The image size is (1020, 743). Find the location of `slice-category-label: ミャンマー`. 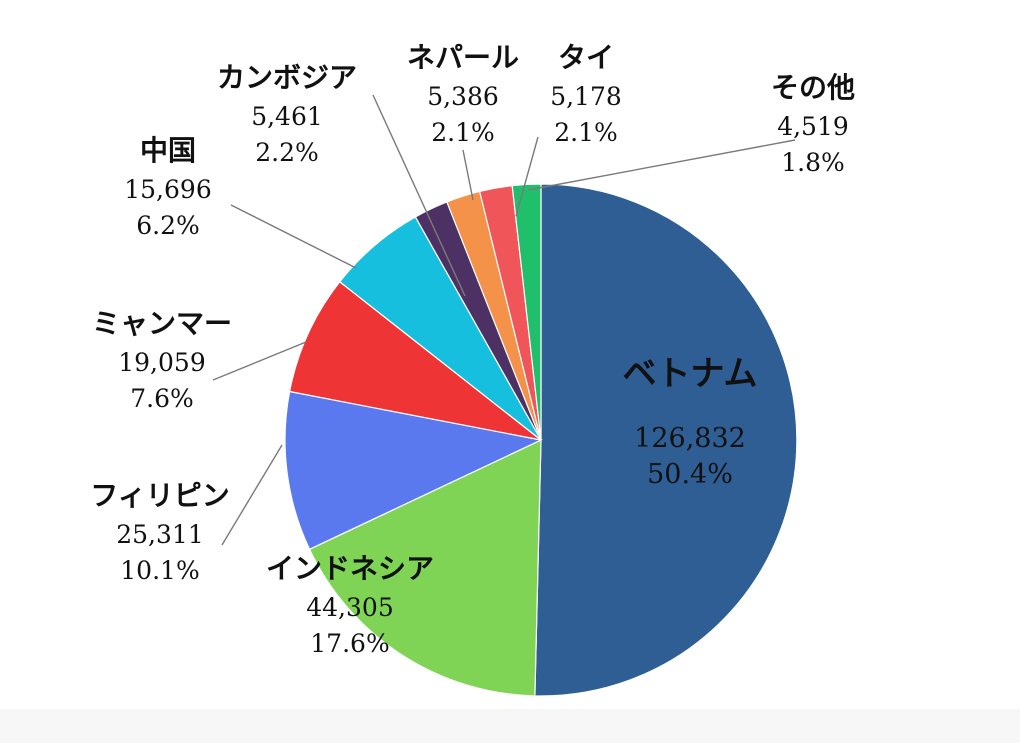

slice-category-label: ミャンマー is located at coordinates (162, 323).